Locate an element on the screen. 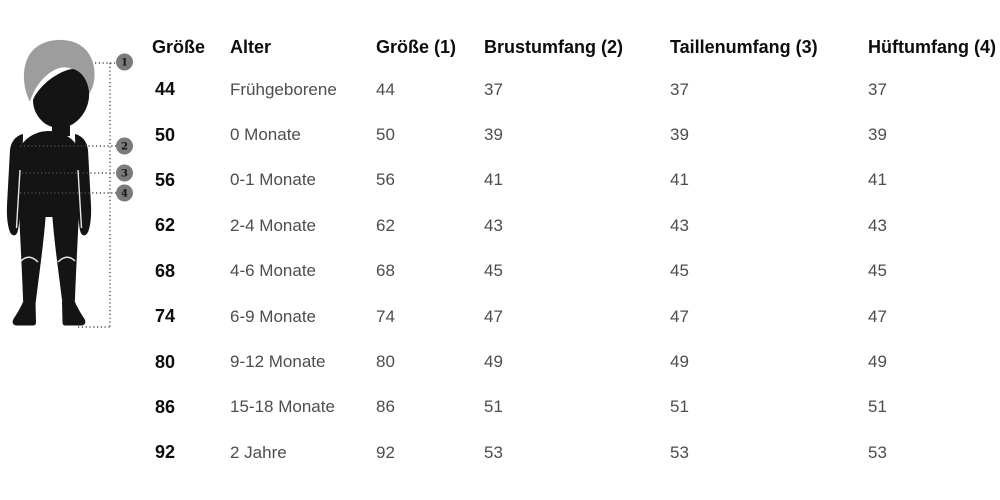 This screenshot has width=1000, height=500. knee-line-right is located at coordinates (66, 259).